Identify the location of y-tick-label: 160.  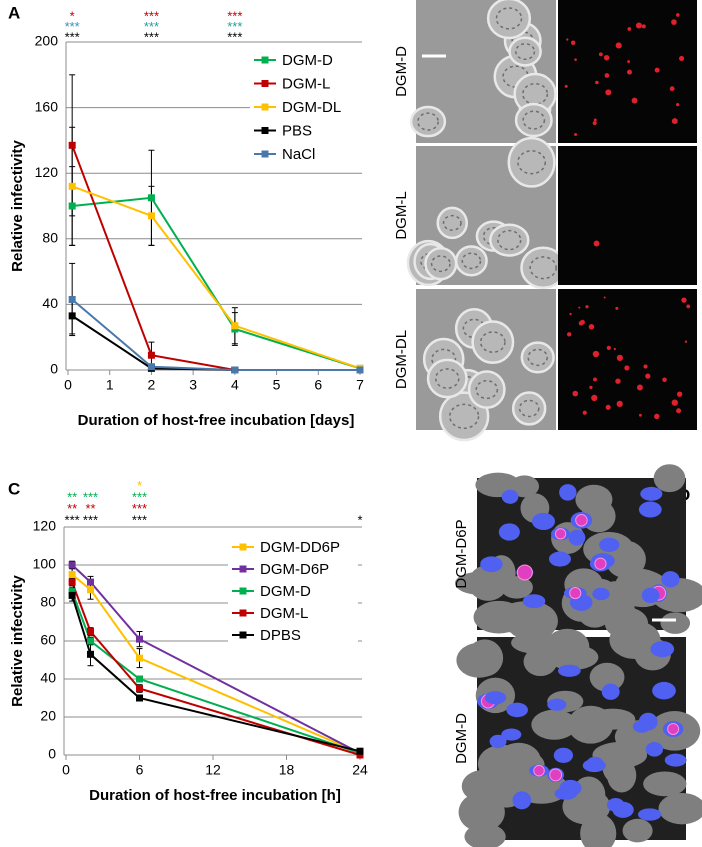
(47, 106).